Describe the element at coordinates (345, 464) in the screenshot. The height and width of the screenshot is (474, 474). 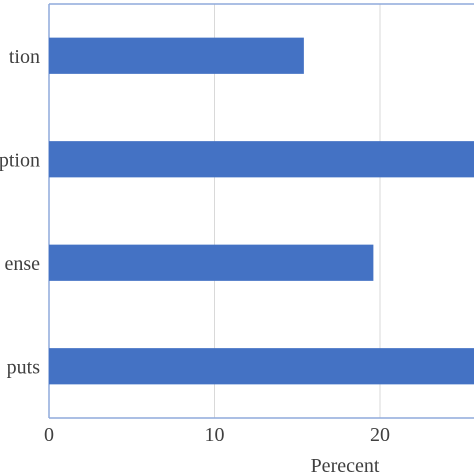
I see `x-axis-title: Perecent` at that location.